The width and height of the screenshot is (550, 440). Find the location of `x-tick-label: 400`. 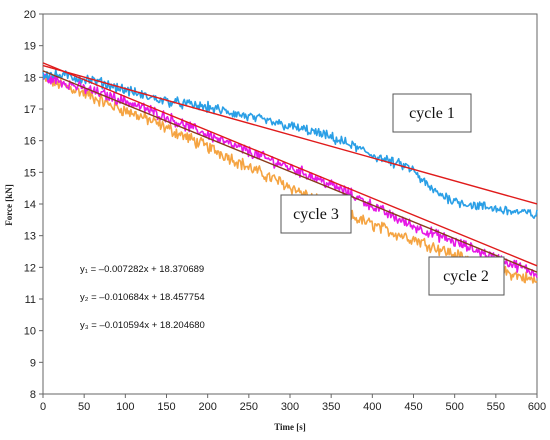

x-tick-label: 400 is located at coordinates (372, 407).